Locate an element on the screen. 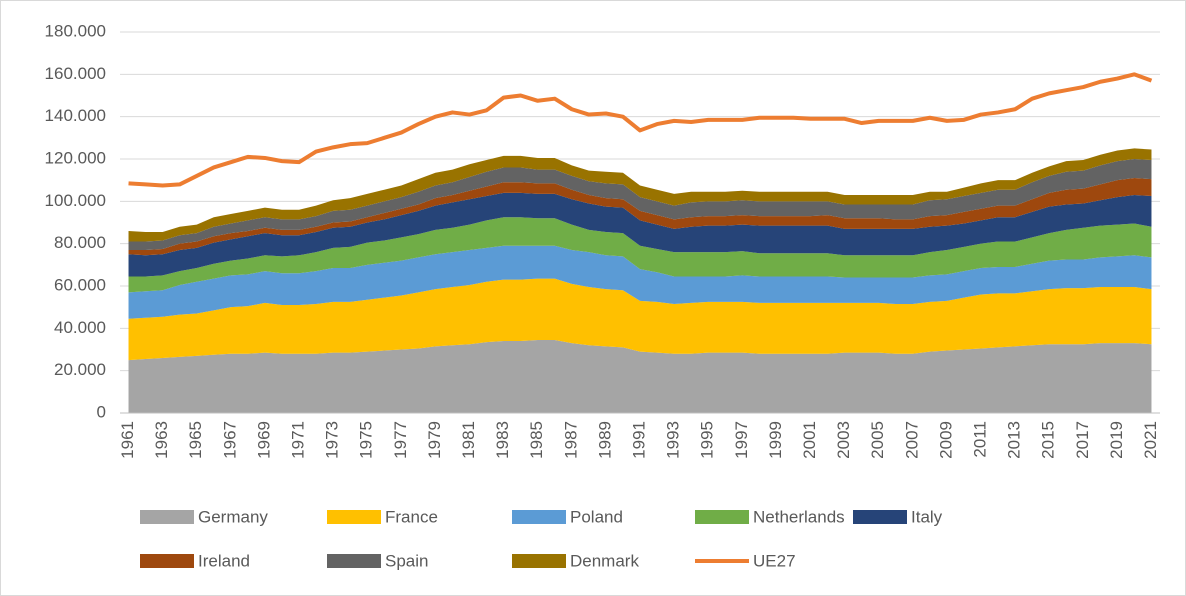 The image size is (1186, 596). legend-item: Italy is located at coordinates (898, 516).